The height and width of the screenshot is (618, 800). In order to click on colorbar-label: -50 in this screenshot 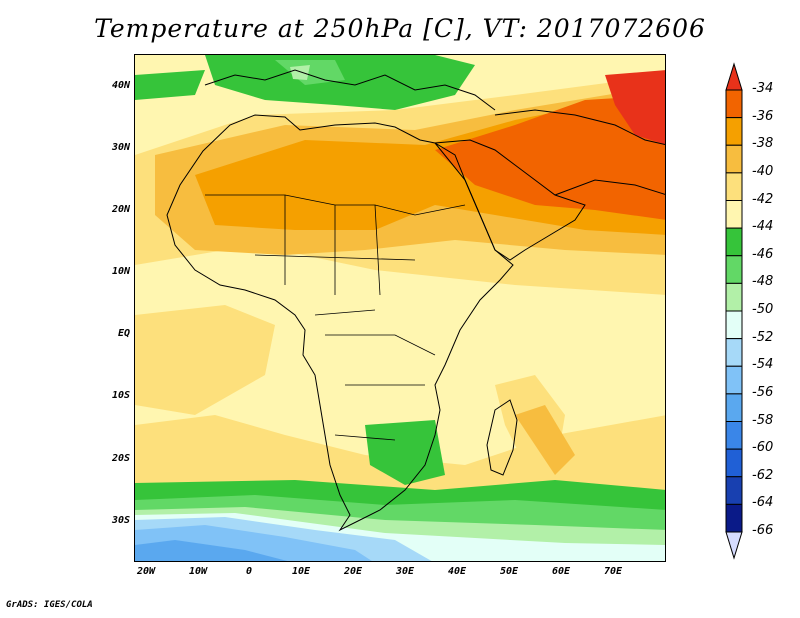, I will do `click(763, 309)`.